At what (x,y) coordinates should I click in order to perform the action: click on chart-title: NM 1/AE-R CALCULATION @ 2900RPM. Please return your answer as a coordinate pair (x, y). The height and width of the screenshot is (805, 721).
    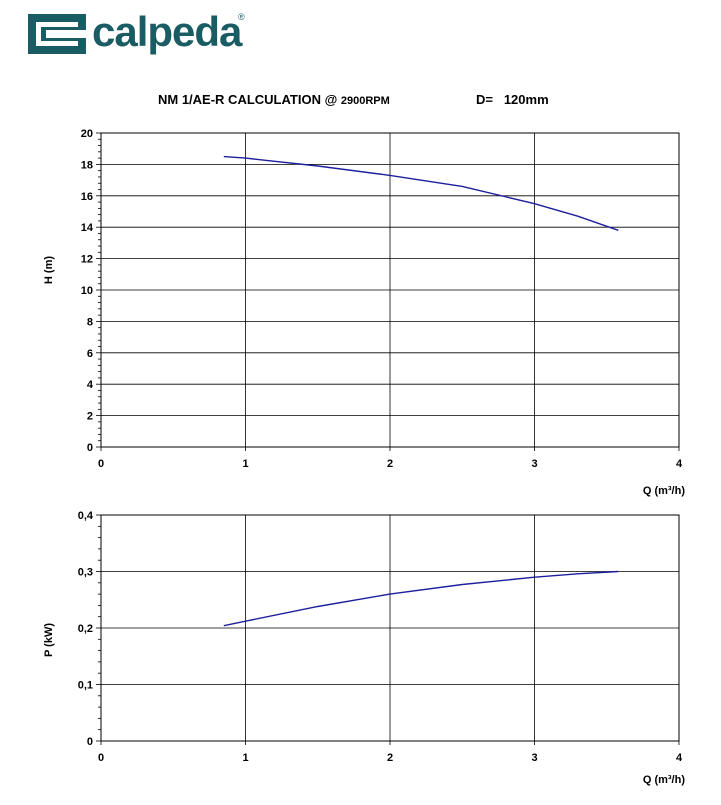
    Looking at the image, I should click on (274, 99).